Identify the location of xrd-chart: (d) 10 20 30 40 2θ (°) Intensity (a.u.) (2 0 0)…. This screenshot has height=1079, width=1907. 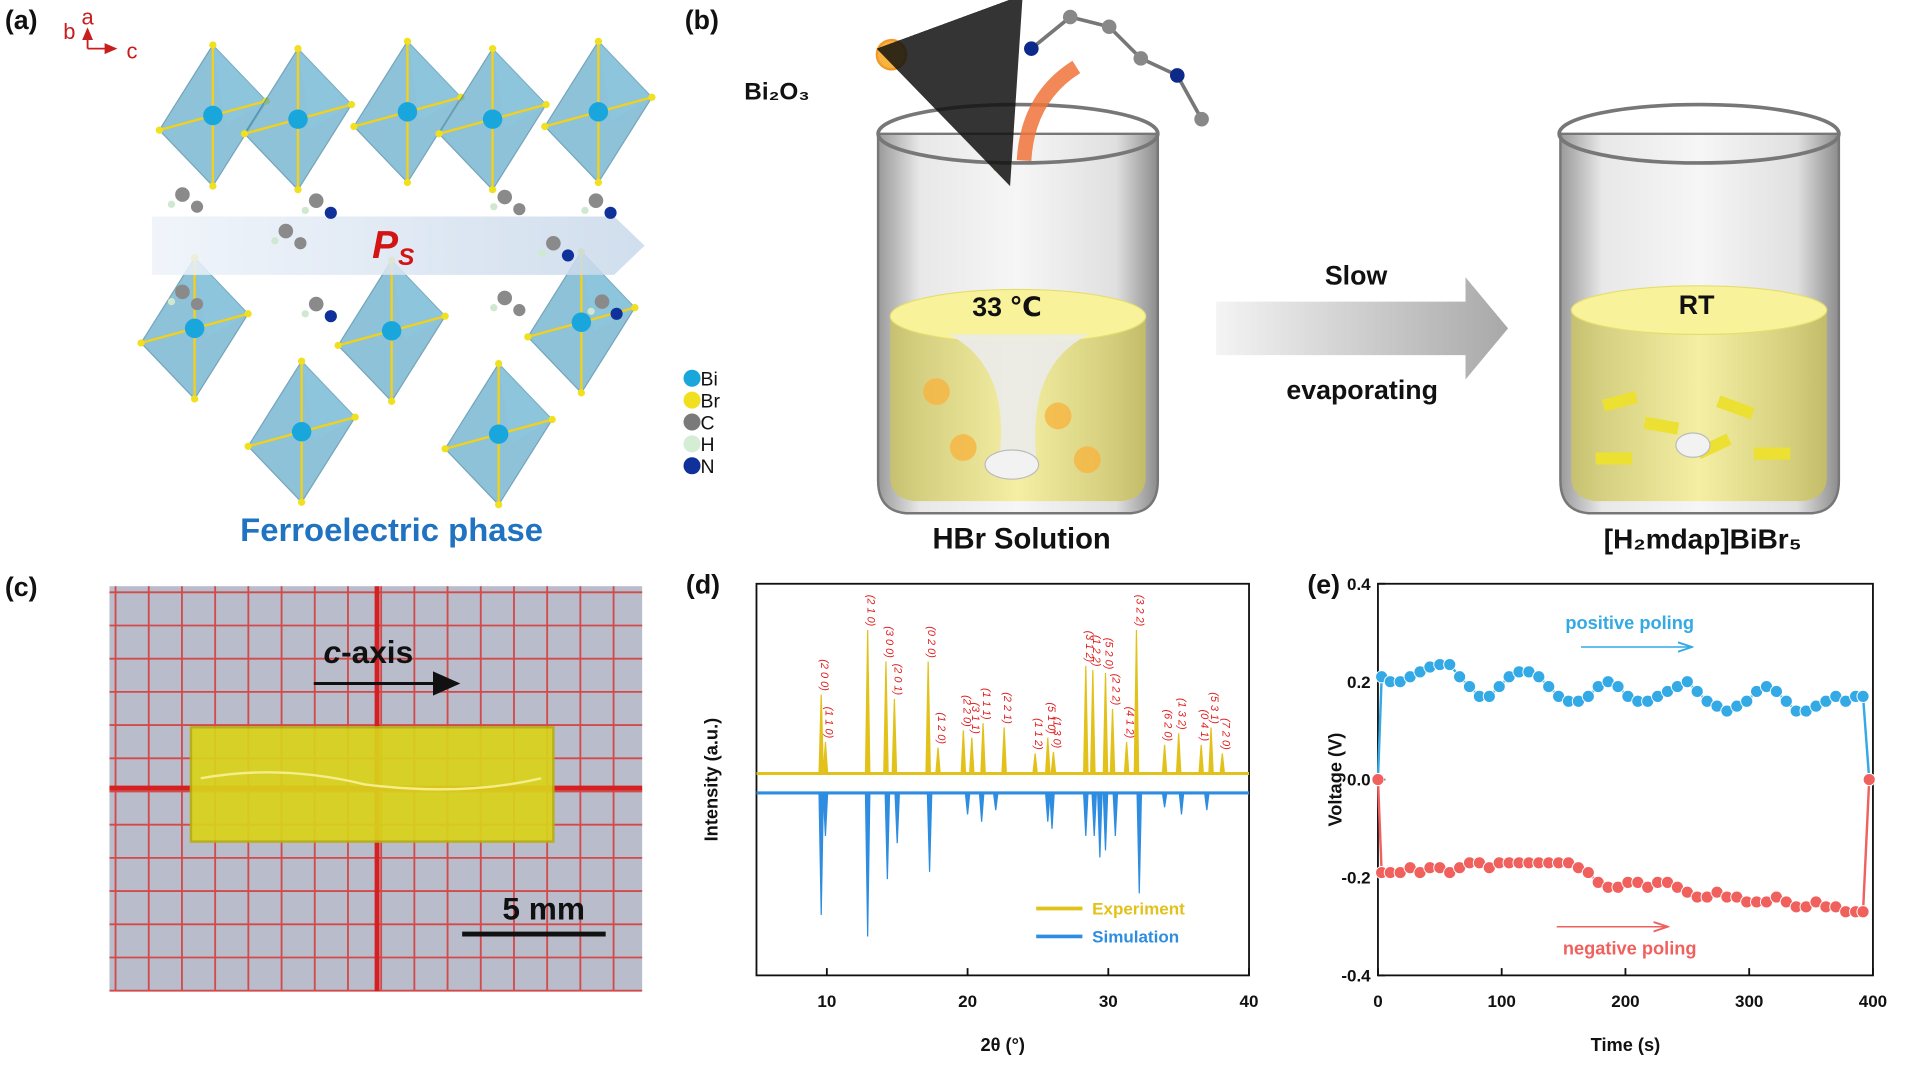
(972, 811).